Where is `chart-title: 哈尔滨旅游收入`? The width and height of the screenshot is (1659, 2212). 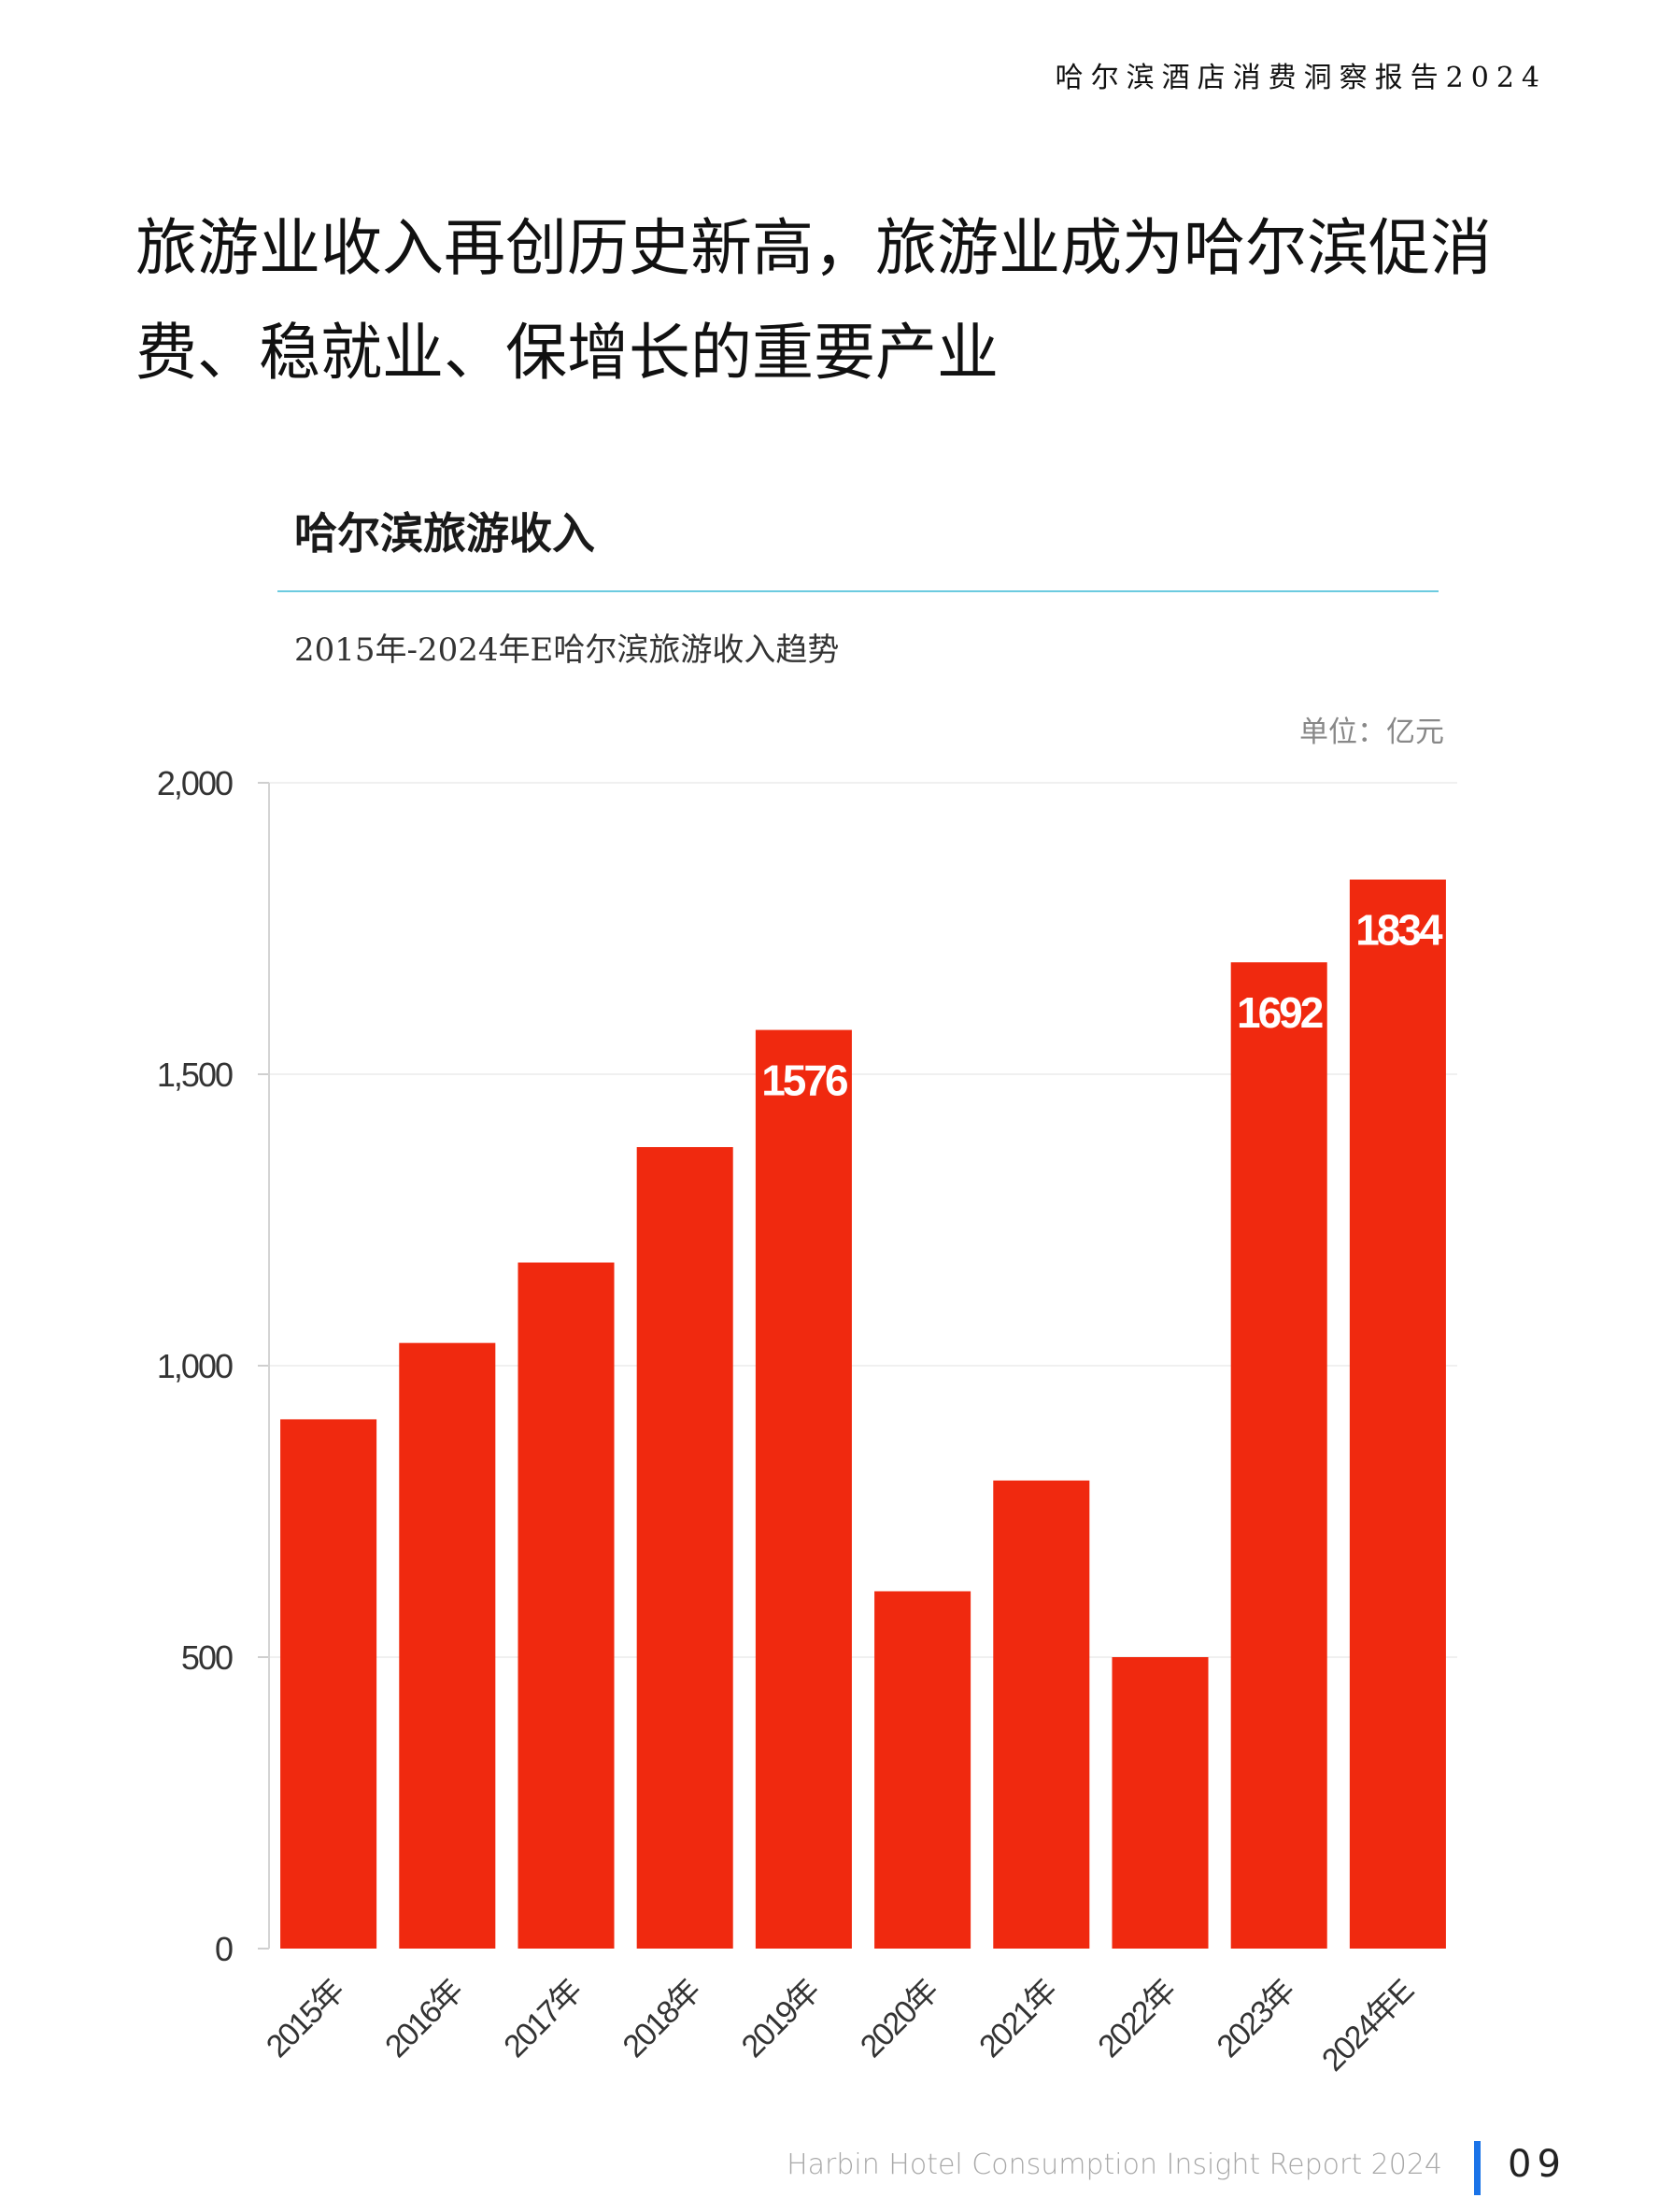 chart-title: 哈尔滨旅游收入 is located at coordinates (445, 533).